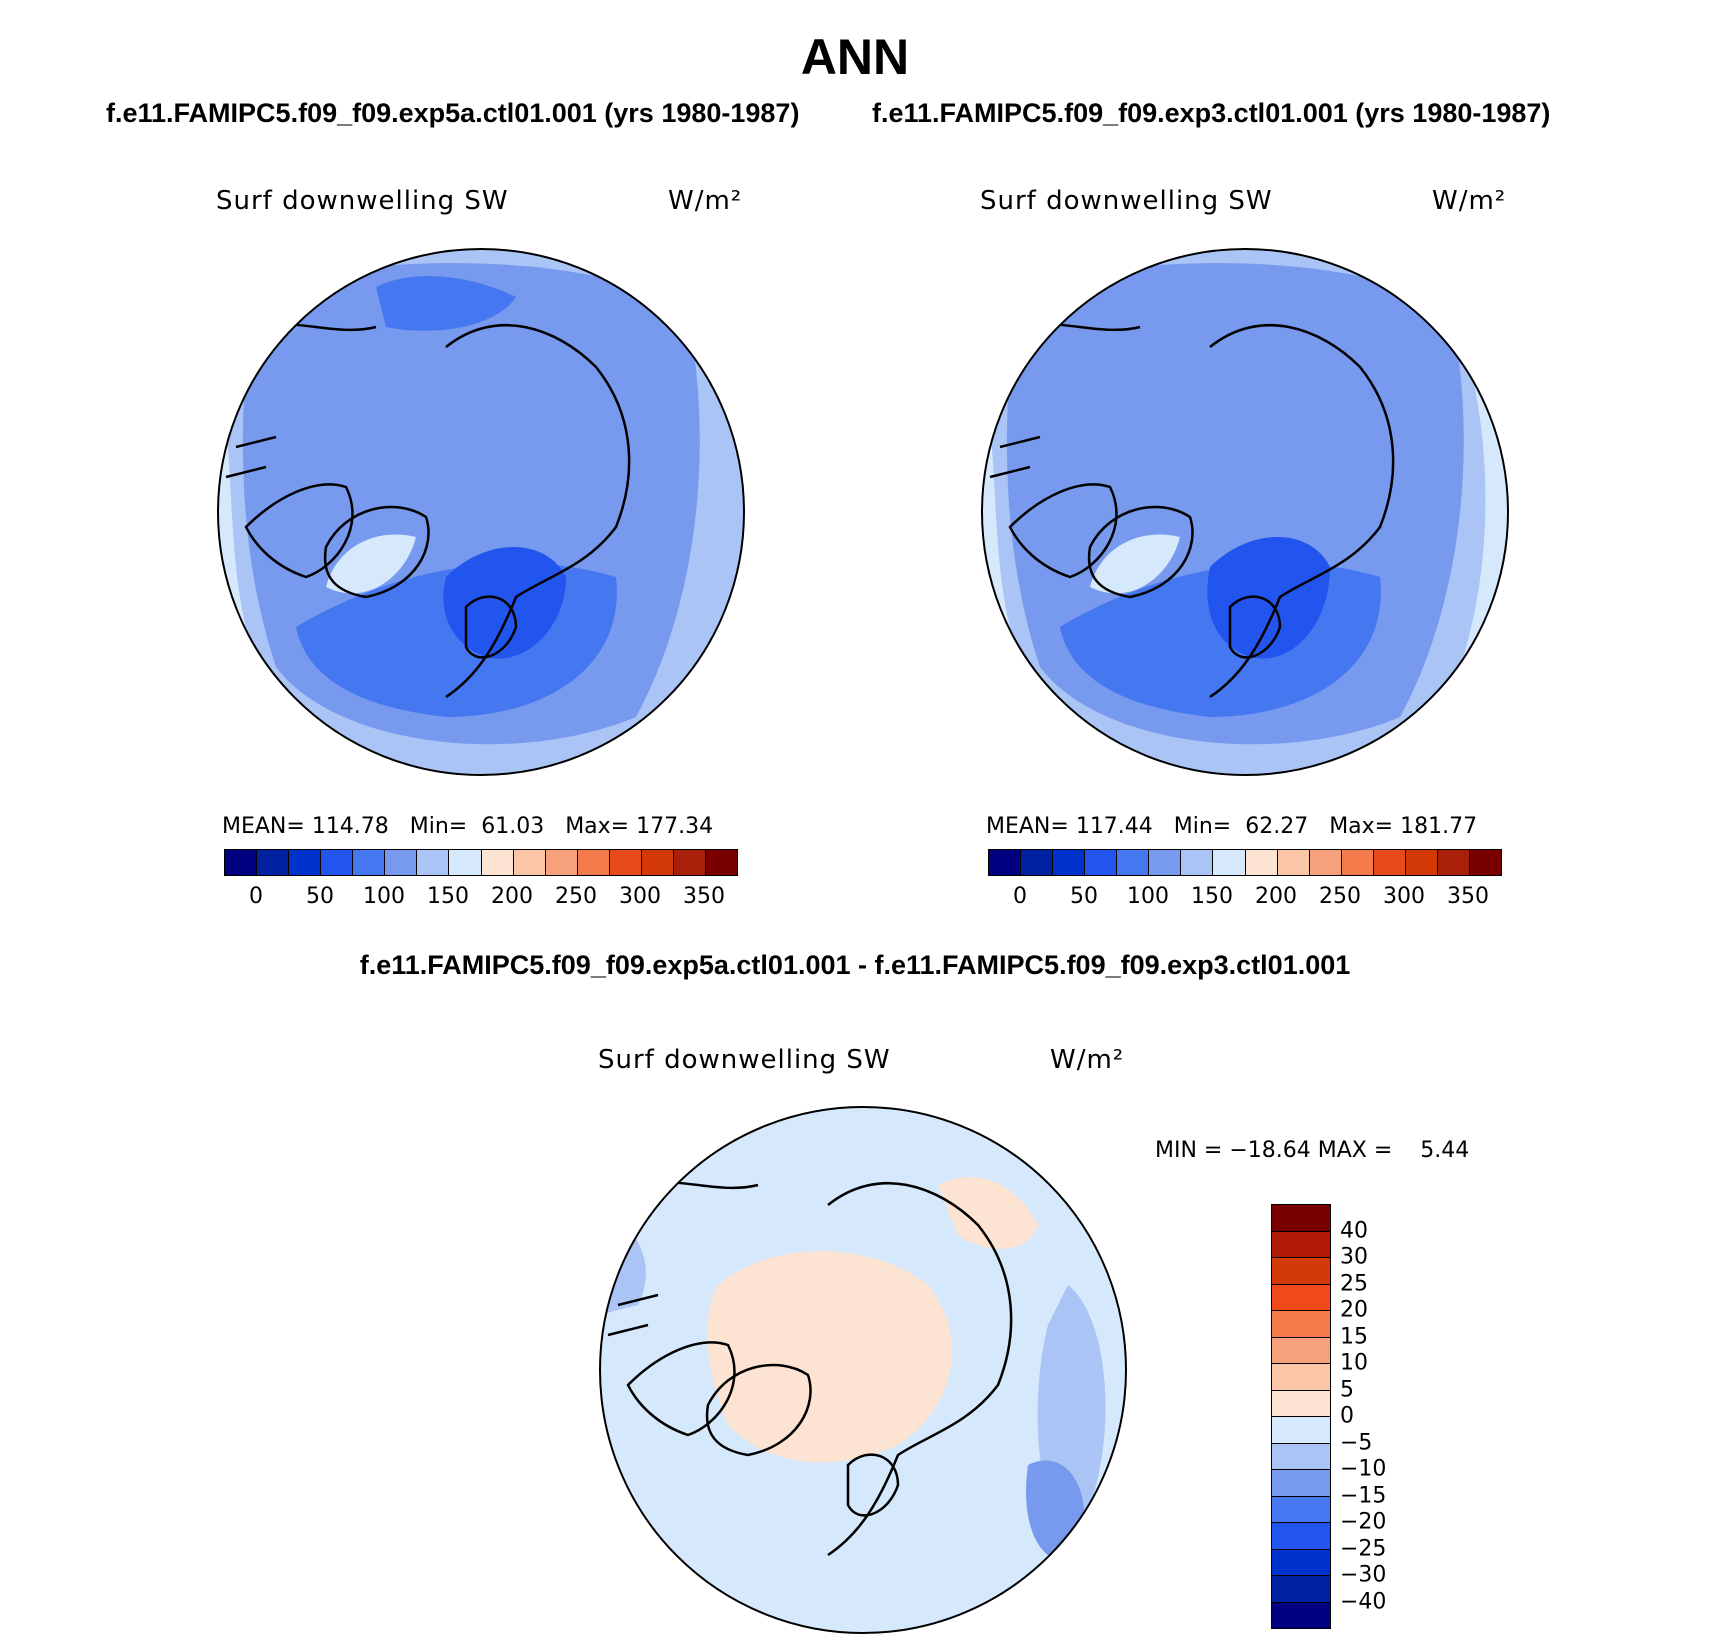  I want to click on island-arcs, so click(251, 457).